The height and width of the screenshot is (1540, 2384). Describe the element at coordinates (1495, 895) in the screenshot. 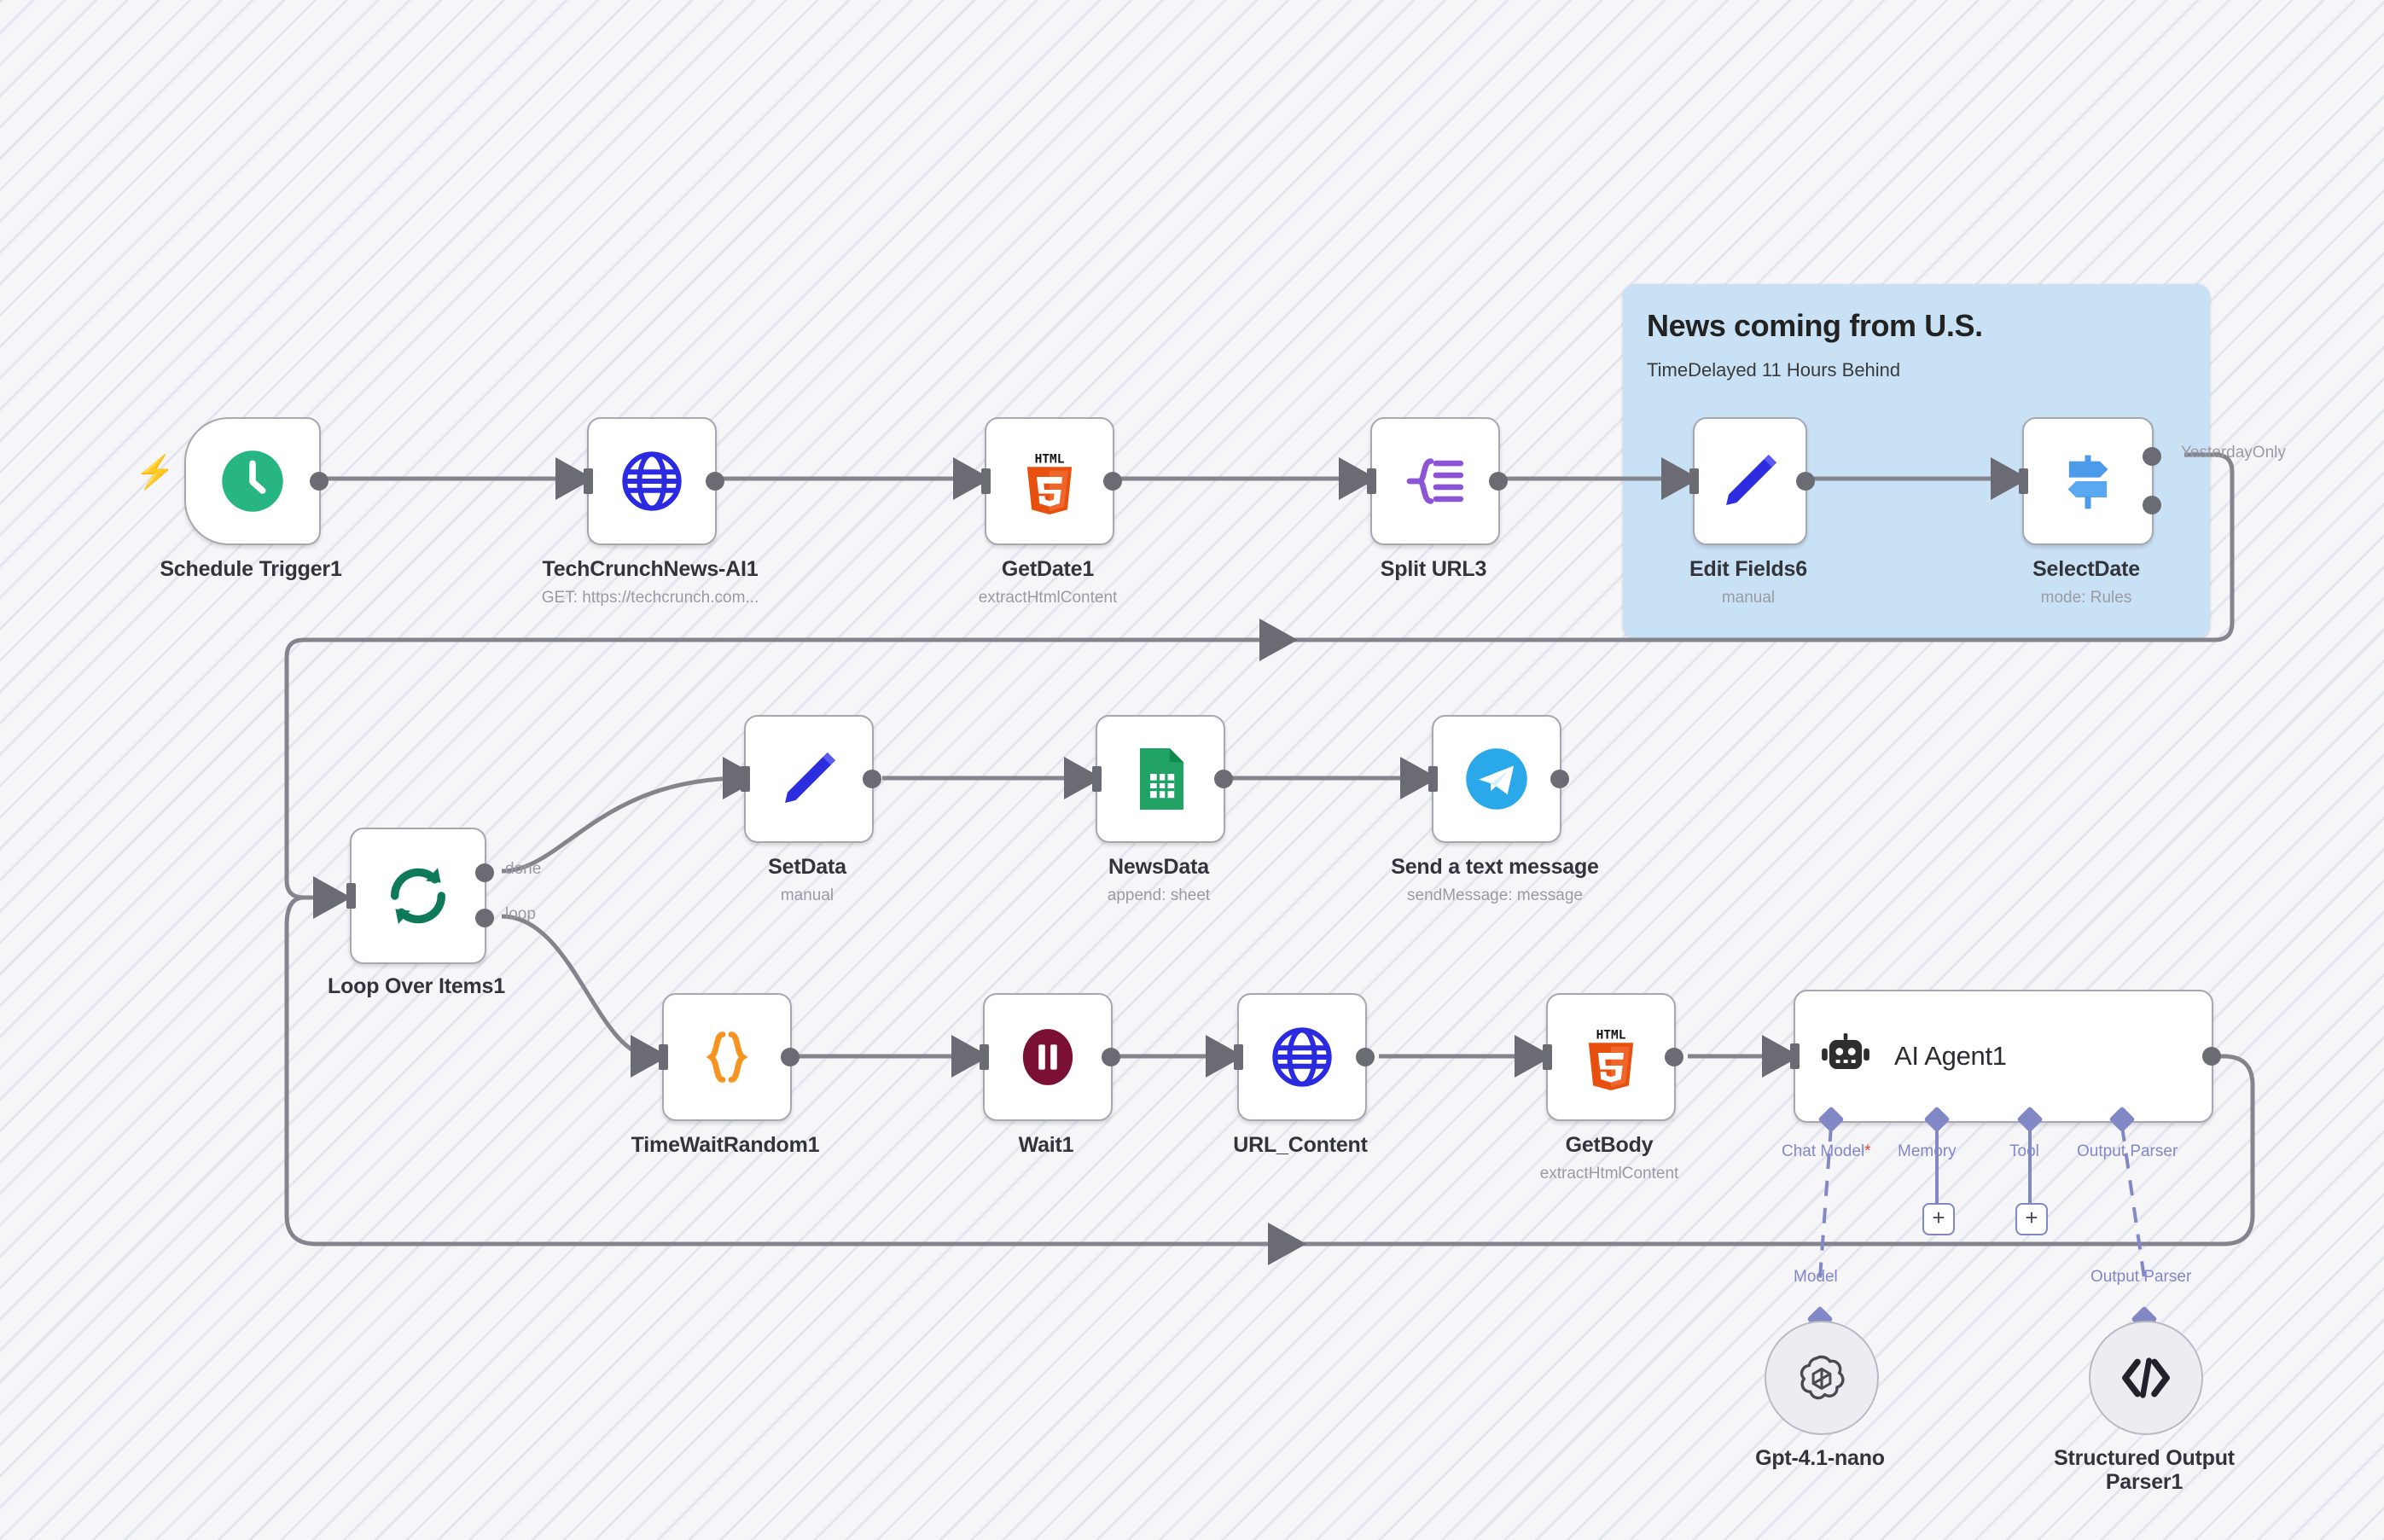

I see `node-subtitle-send-text-message: sendMessage: message` at that location.